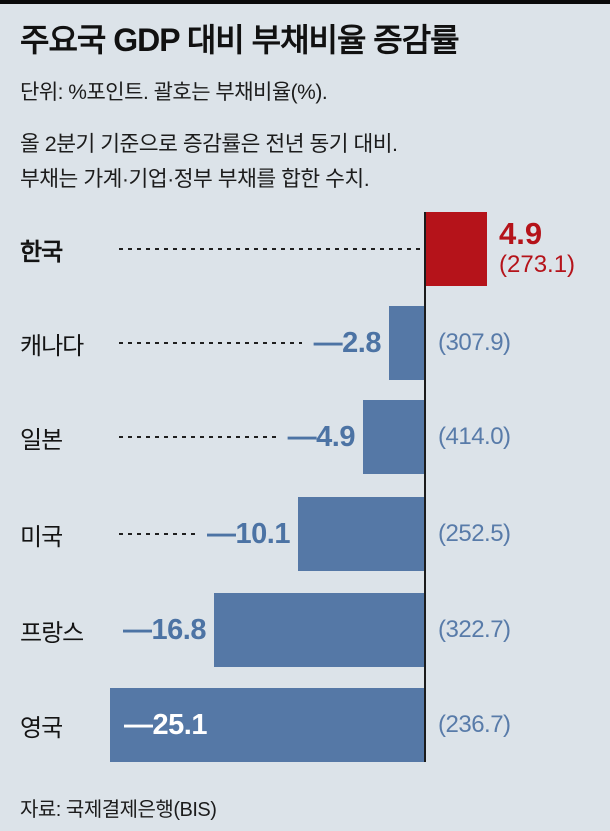  Describe the element at coordinates (118, 810) in the screenshot. I see `source-line: 자료: 국제결제은행(BIS)` at that location.